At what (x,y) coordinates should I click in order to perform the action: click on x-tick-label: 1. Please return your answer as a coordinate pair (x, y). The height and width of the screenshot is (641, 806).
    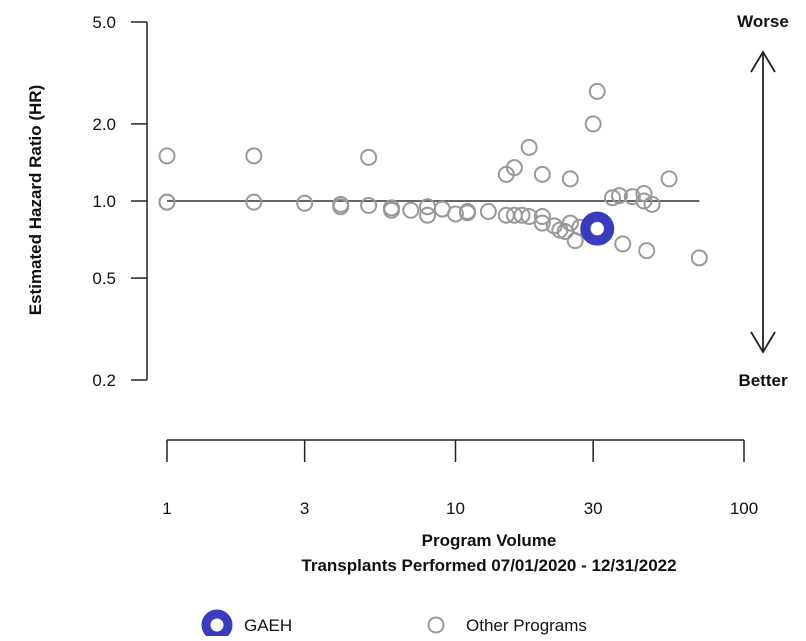
    Looking at the image, I should click on (166, 508).